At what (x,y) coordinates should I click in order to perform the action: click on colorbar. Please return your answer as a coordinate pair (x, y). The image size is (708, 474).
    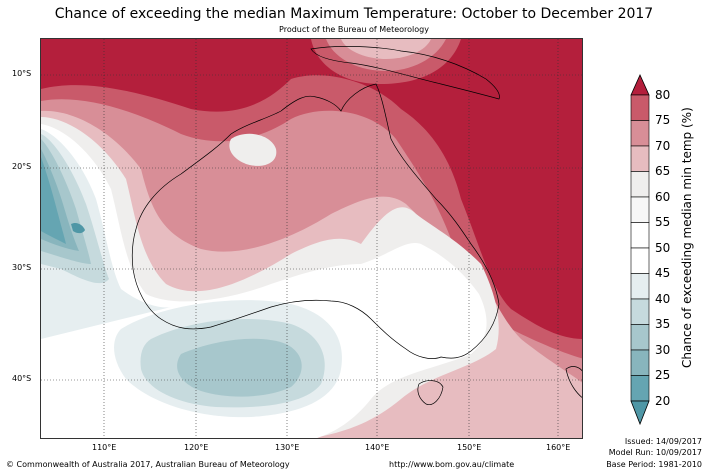
    Looking at the image, I should click on (640, 250).